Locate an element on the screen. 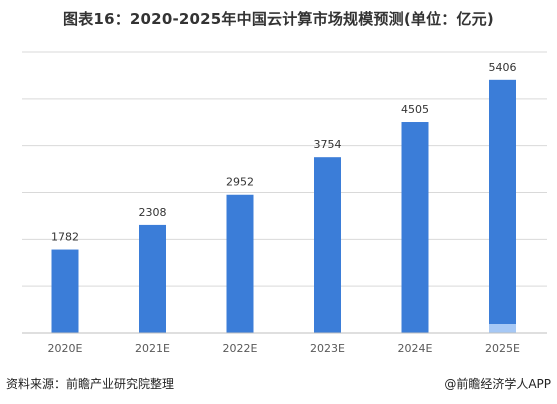  data-label-2021E: 2308 is located at coordinates (153, 212).